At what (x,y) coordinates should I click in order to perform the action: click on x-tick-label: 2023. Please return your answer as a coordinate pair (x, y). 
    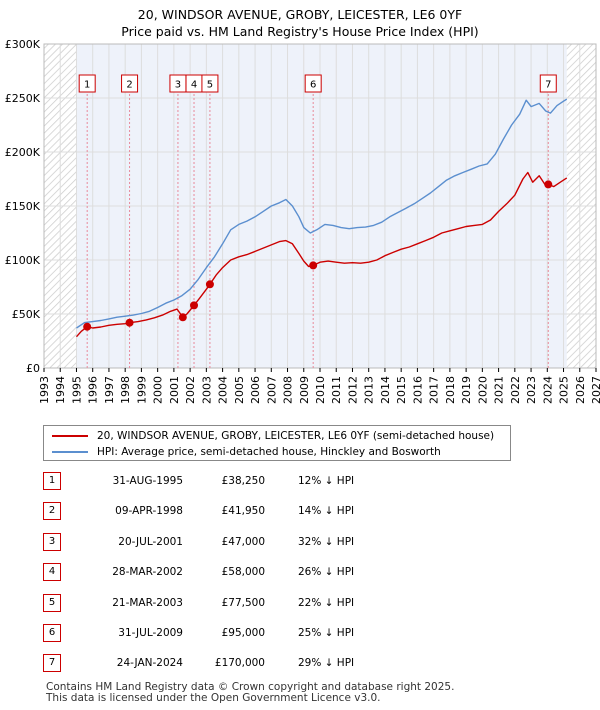
    Looking at the image, I should click on (531, 390).